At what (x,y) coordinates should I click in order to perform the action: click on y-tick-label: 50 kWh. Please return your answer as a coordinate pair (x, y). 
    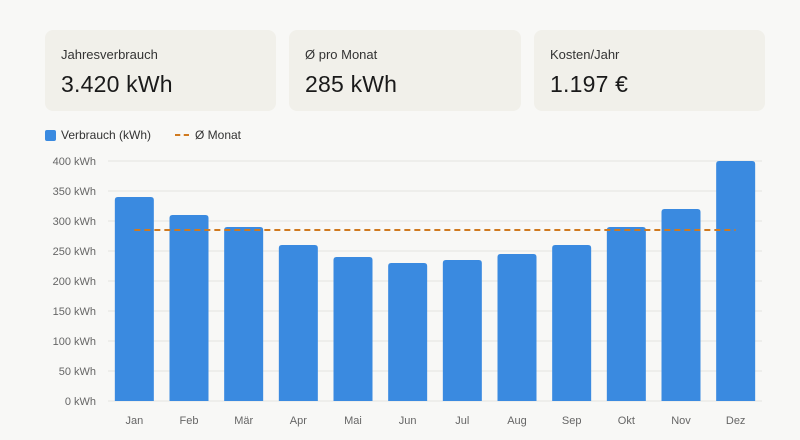
    Looking at the image, I should click on (77, 372).